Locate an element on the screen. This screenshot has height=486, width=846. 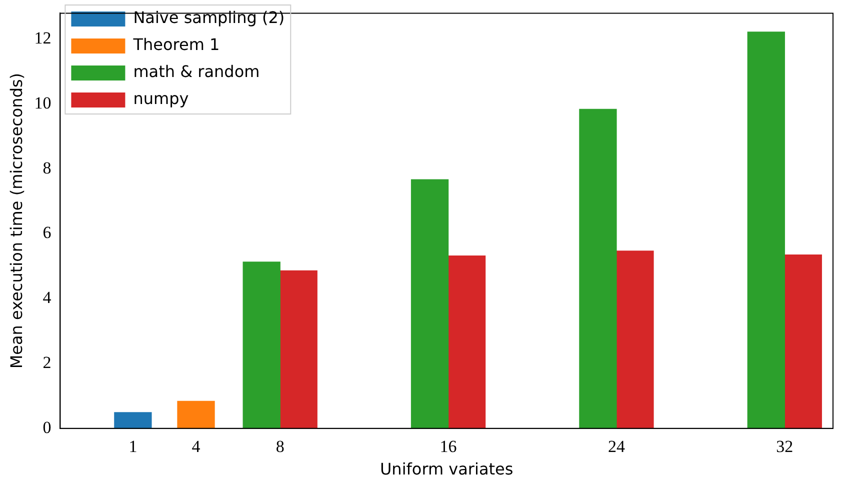
legend-label: Naive sampling (2) is located at coordinates (209, 18).